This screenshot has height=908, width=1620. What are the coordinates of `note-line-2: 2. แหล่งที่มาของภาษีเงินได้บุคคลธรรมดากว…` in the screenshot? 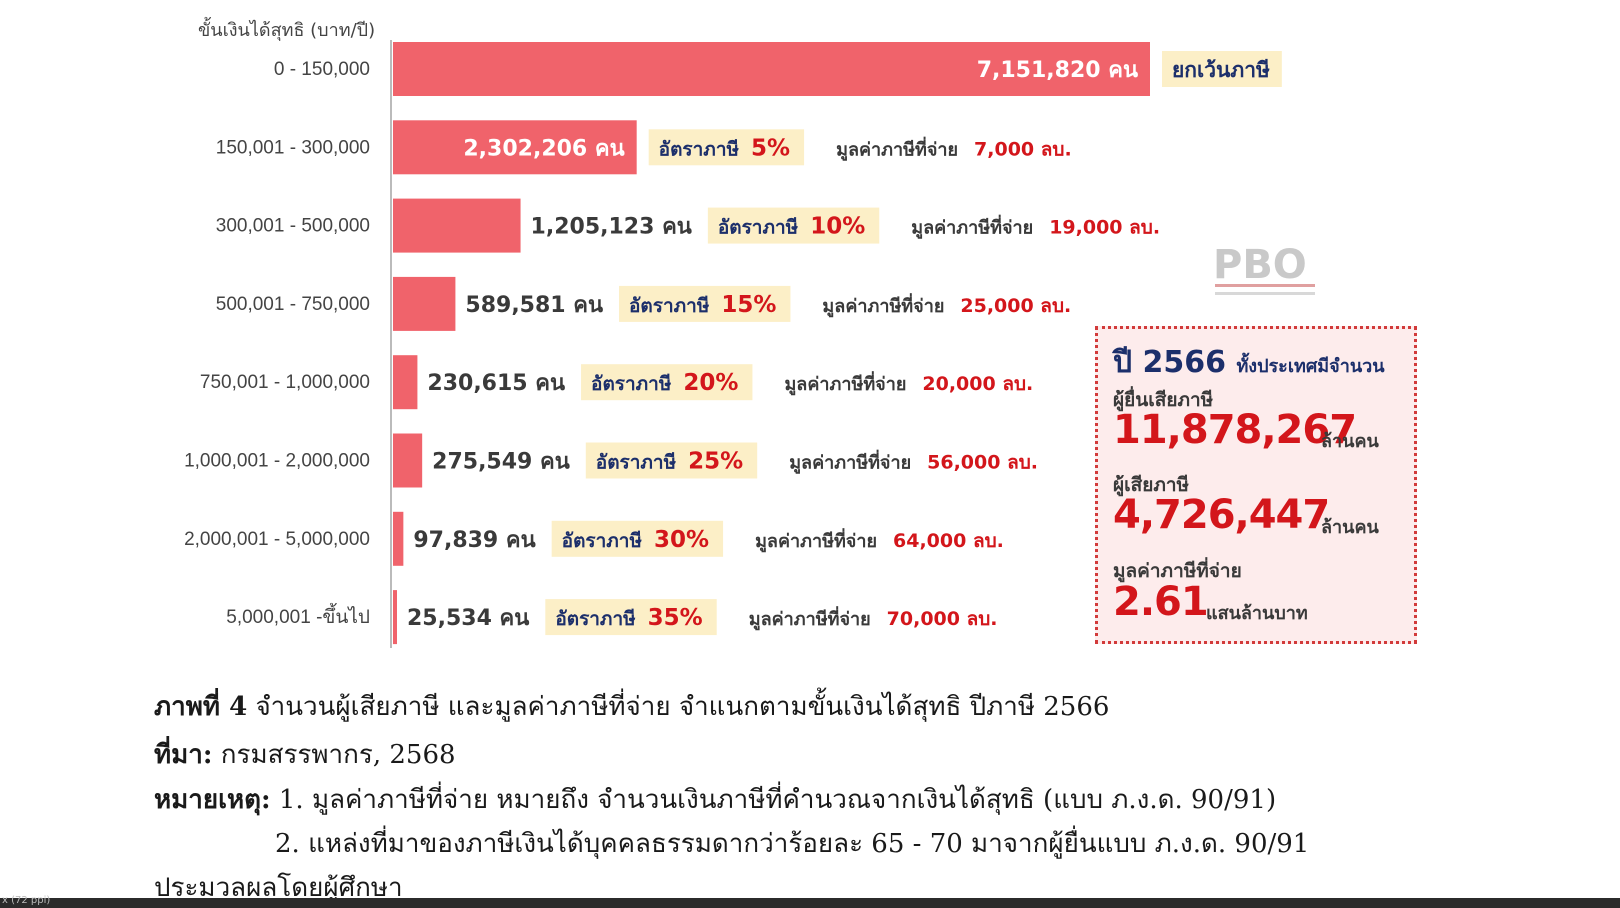 It's located at (792, 844).